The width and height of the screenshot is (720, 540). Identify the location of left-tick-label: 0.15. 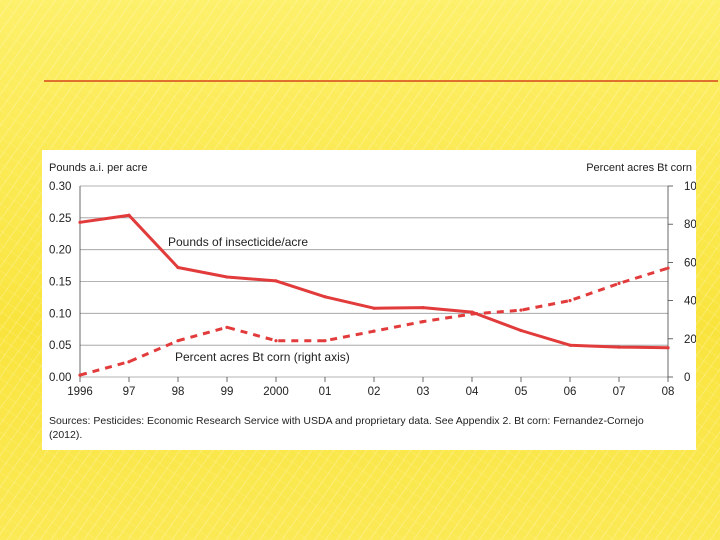
(60, 283).